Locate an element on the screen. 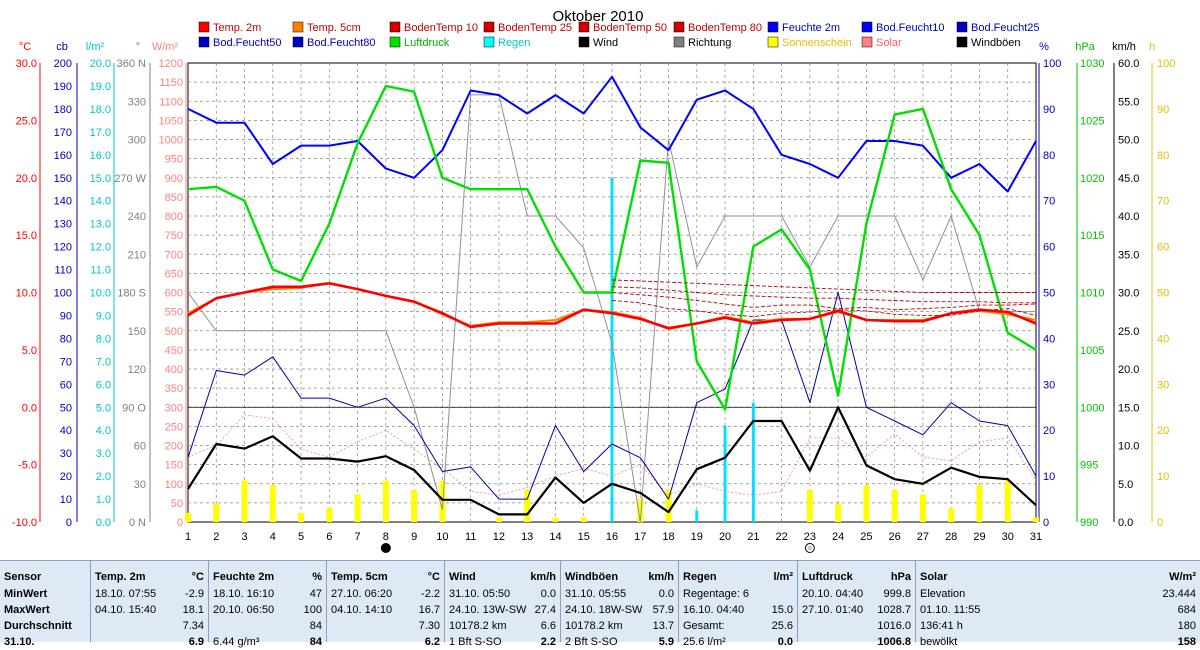 The image size is (1200, 650). stats-cell-value: 16.7 is located at coordinates (429, 610).